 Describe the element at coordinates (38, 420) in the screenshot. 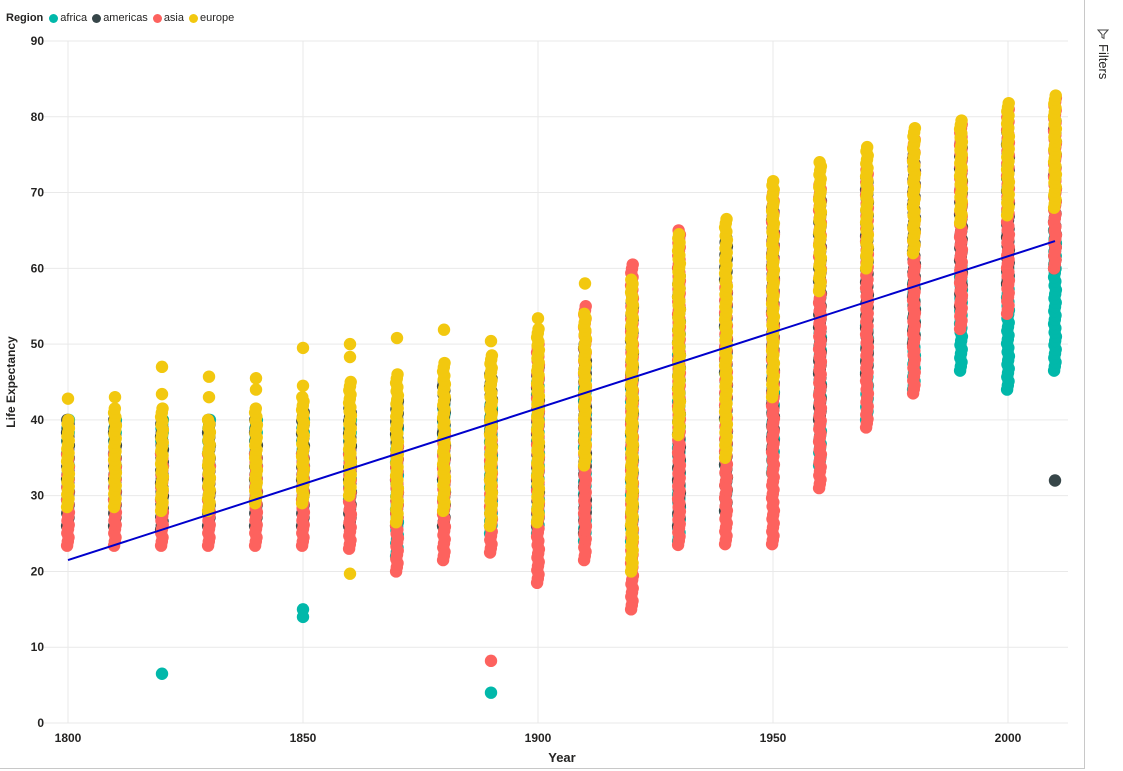

I see `y-tick-label: 40` at that location.